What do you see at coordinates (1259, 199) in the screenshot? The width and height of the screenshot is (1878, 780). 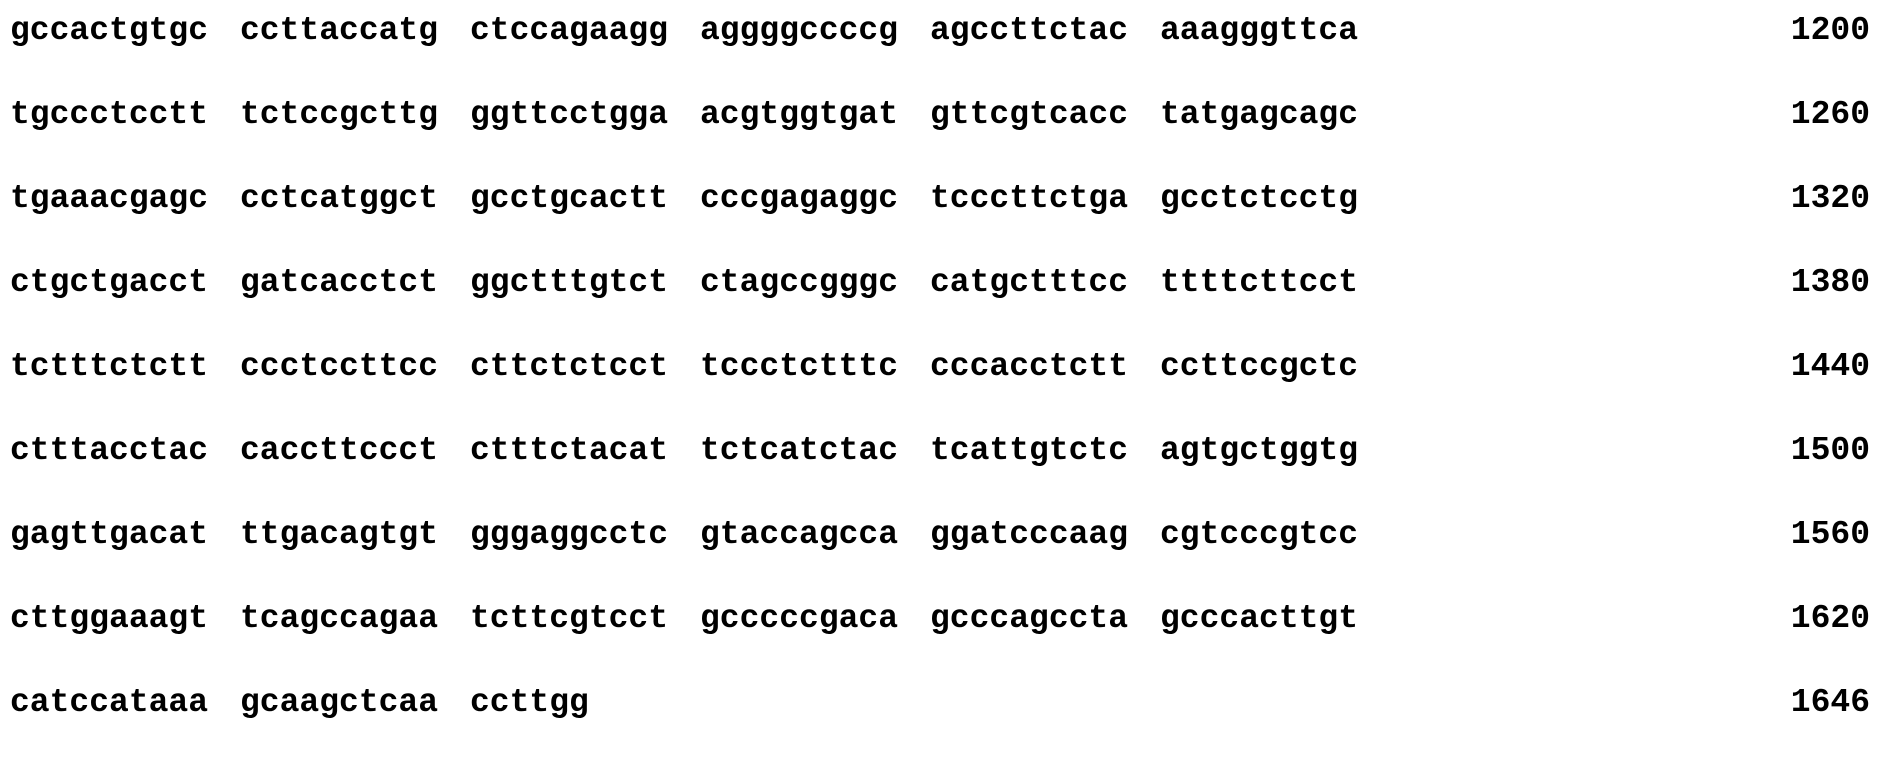 I see `sequence-block: gcctctcctg` at bounding box center [1259, 199].